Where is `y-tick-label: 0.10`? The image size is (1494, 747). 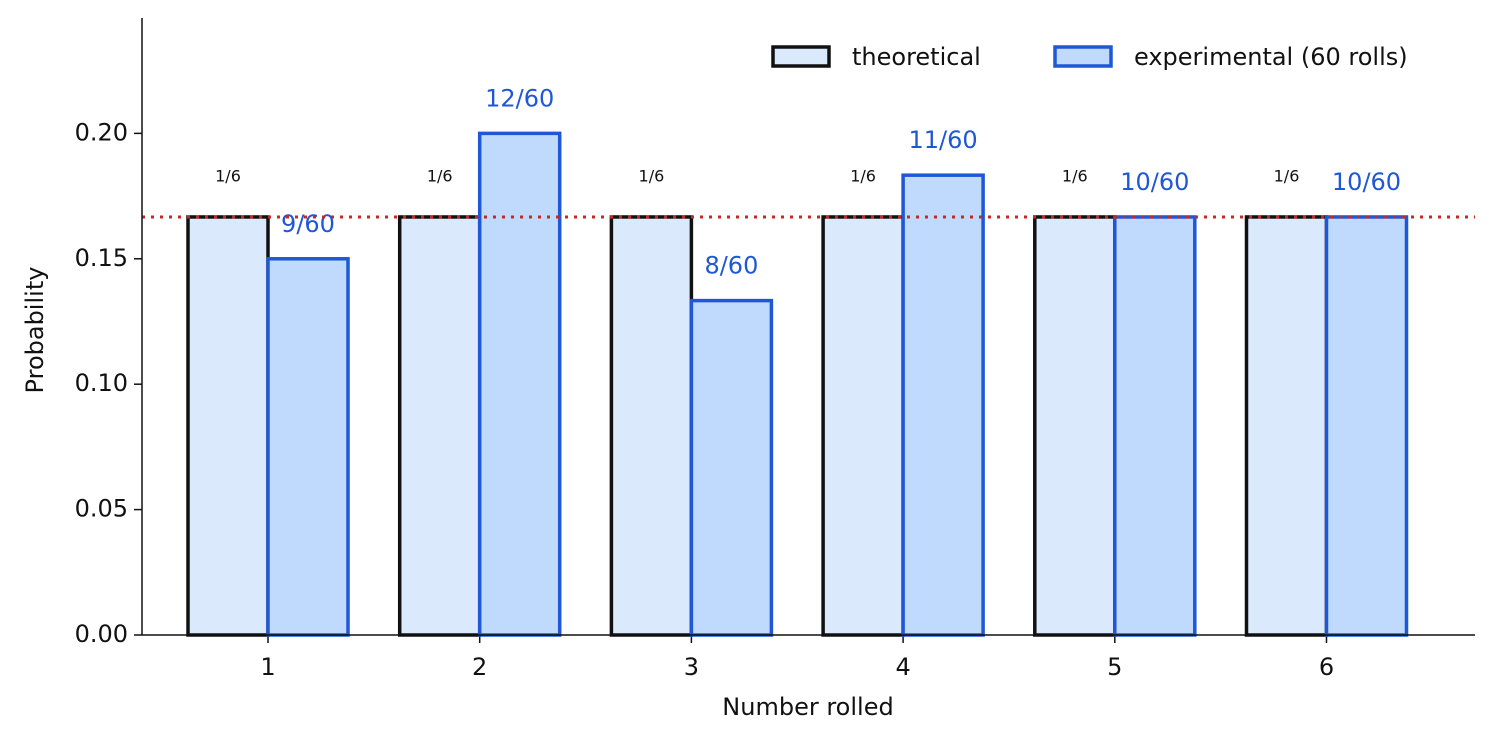
y-tick-label: 0.10 is located at coordinates (101, 383).